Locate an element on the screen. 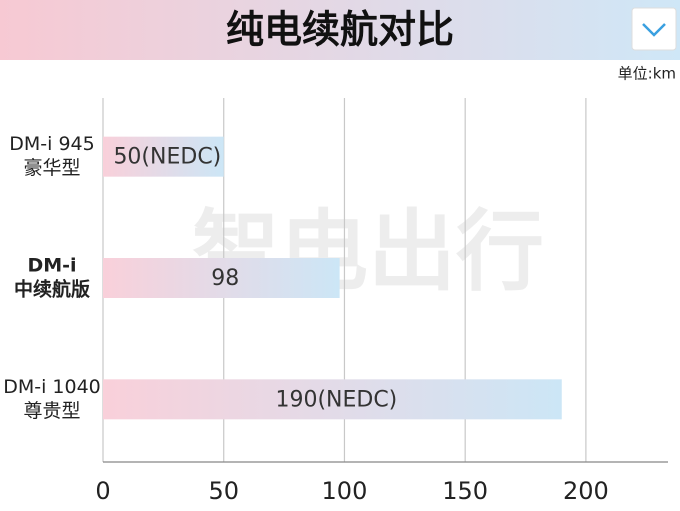  value-label: 190(NEDC) is located at coordinates (336, 399).